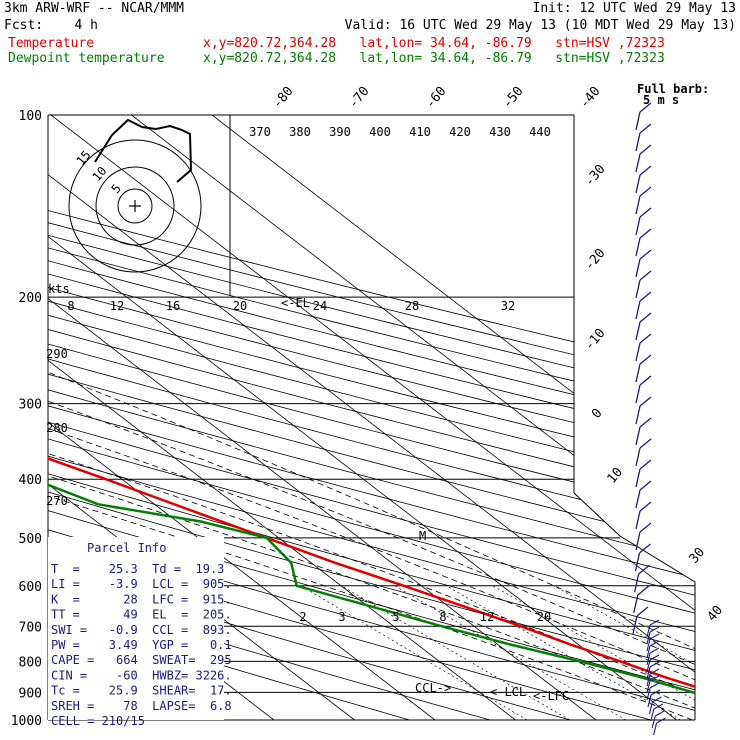  What do you see at coordinates (661, 100) in the screenshot?
I see `full-barb-speed: 5 m s` at bounding box center [661, 100].